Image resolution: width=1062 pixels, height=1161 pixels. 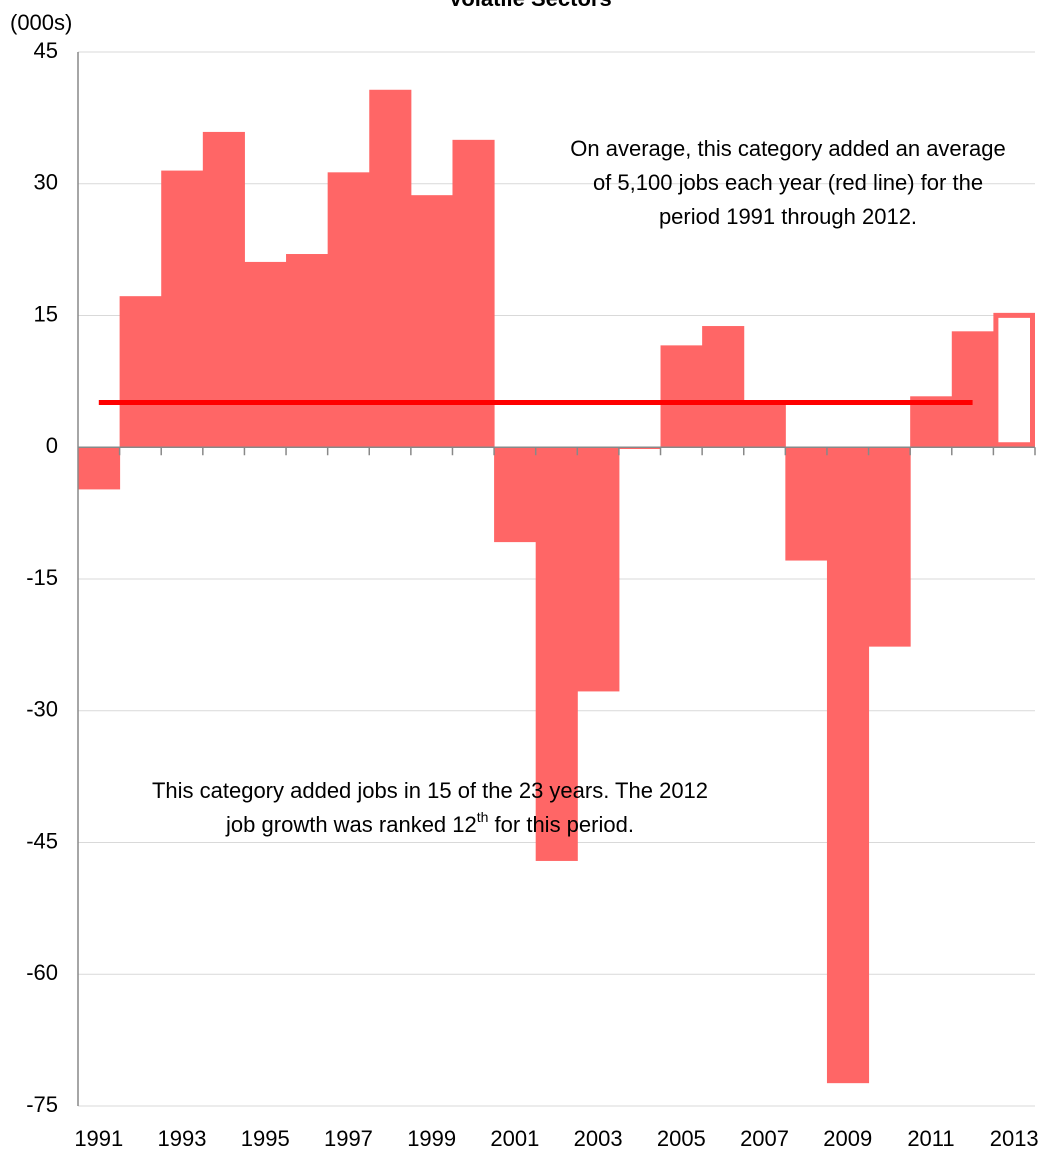 I want to click on annotation-text: period 1991 through 2012., so click(x=788, y=216).